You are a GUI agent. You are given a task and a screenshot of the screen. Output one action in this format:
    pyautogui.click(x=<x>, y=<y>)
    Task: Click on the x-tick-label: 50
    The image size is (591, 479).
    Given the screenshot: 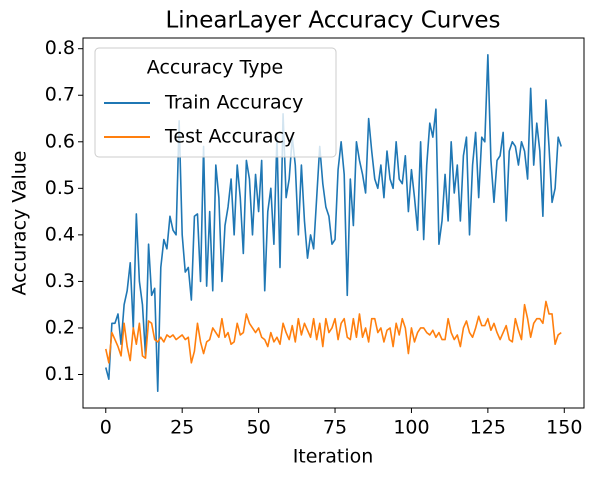 What is the action you would take?
    pyautogui.click(x=259, y=428)
    